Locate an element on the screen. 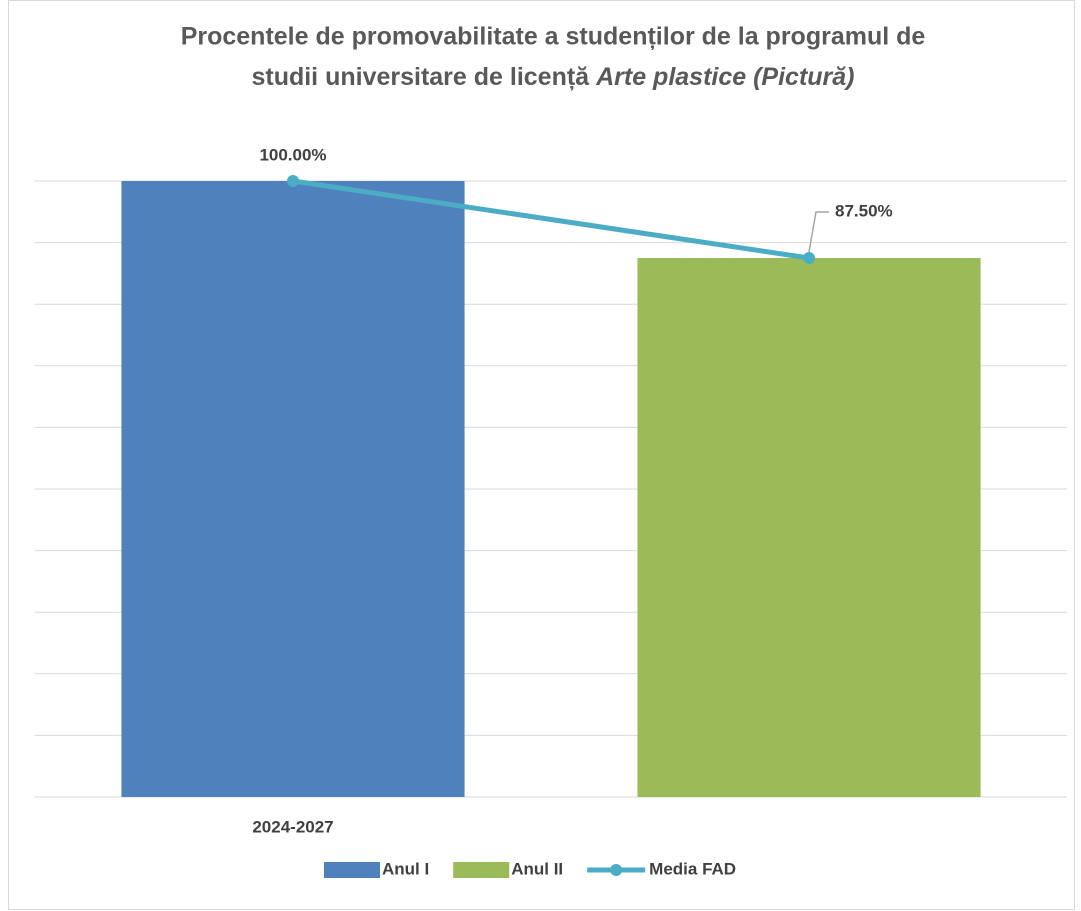  legend-label: Media FAD is located at coordinates (692, 868).